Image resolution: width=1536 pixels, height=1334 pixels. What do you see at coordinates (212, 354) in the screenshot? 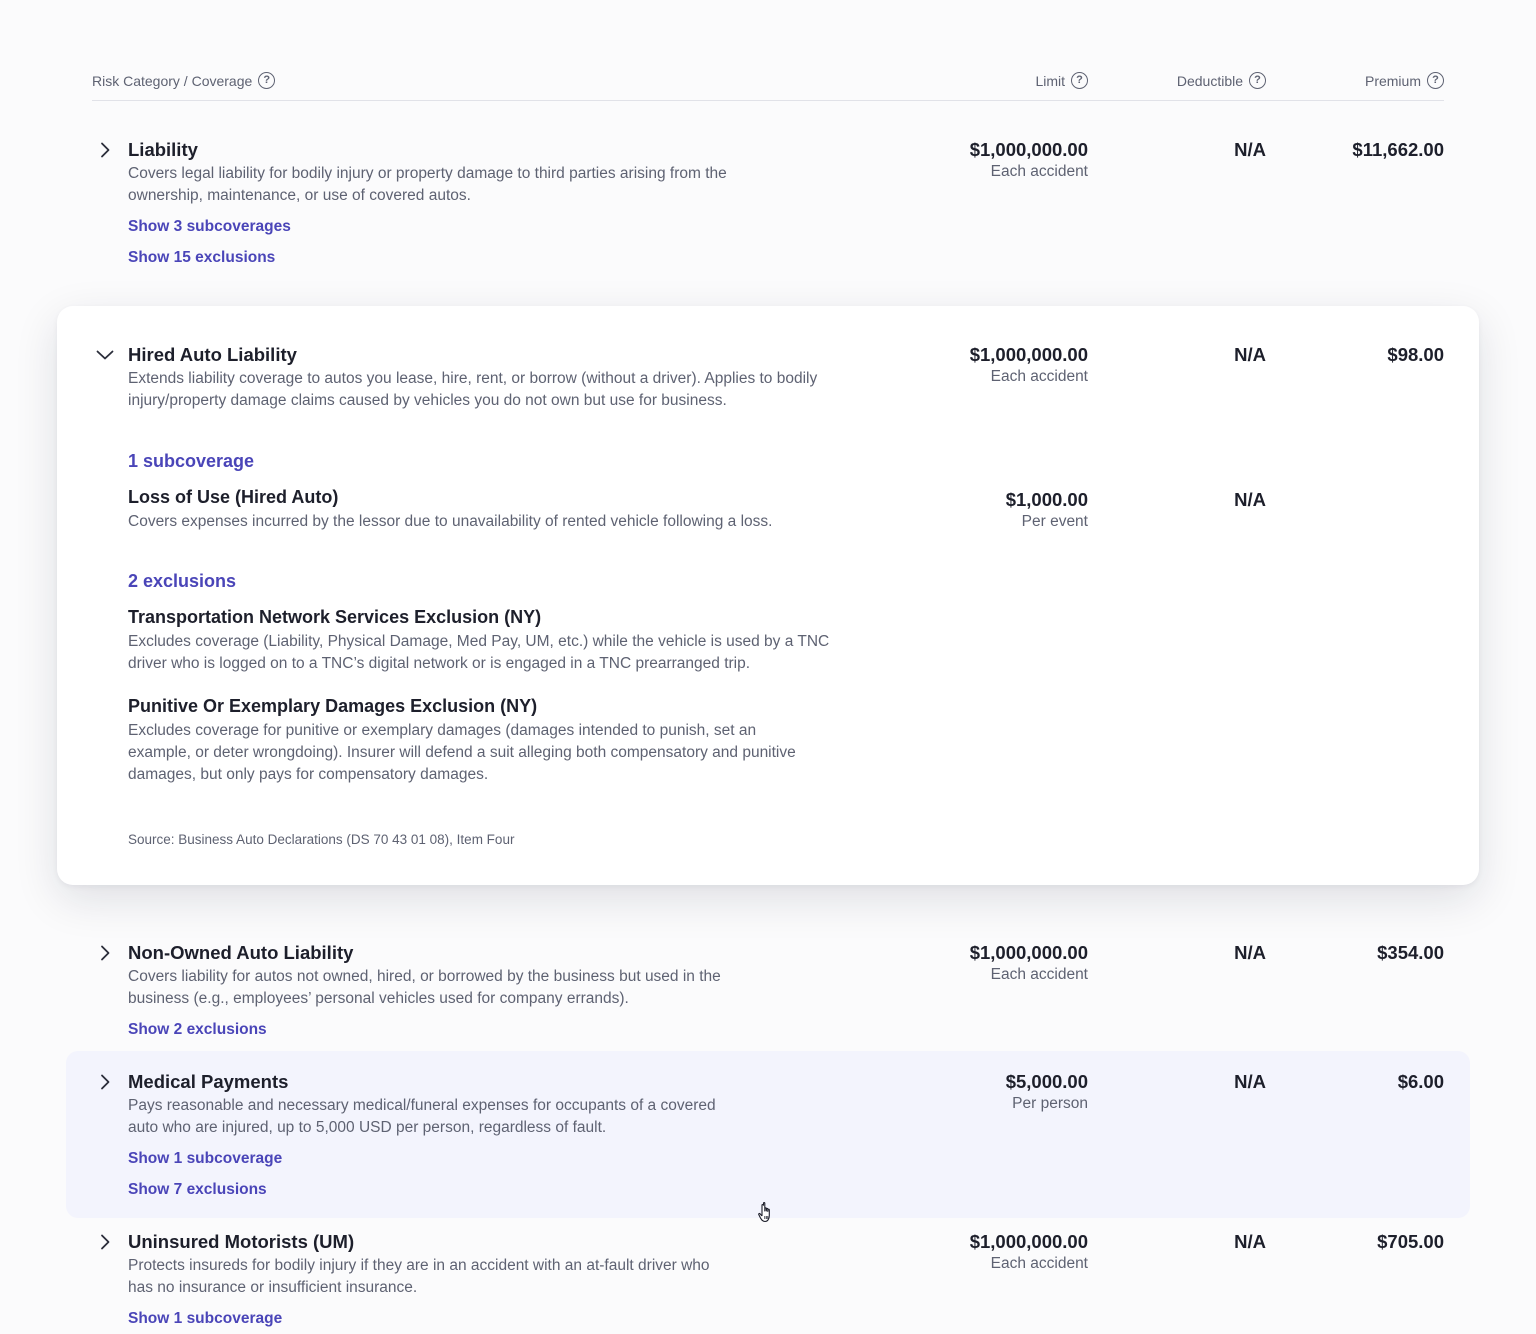
I see `coverage-title: Hired Auto Liability` at bounding box center [212, 354].